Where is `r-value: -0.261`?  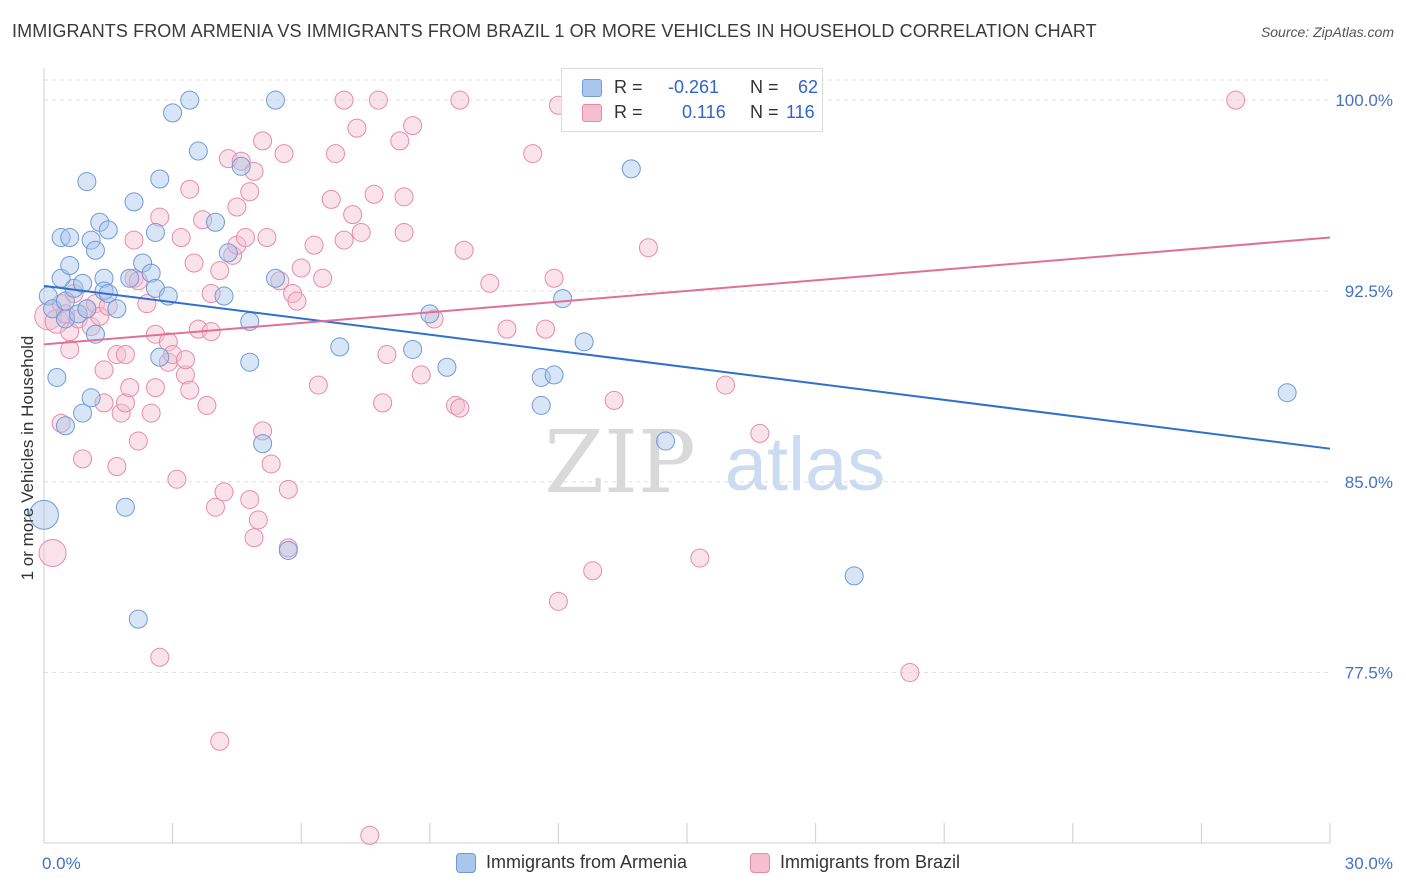
r-value: -0.261 is located at coordinates (694, 87).